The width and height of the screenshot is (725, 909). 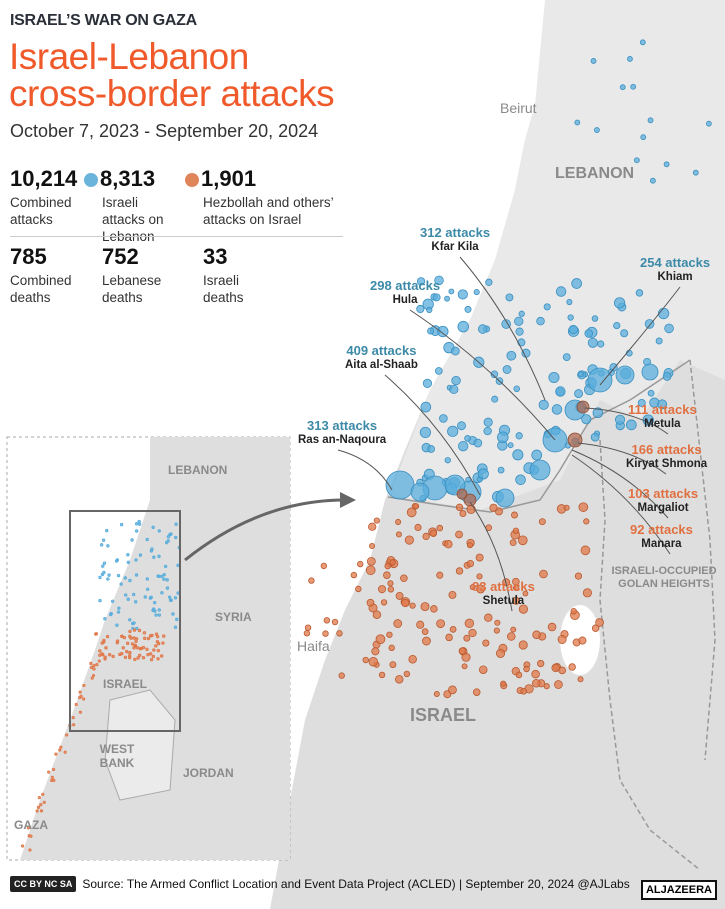 I want to click on label-lebanon: LEBANON, so click(x=595, y=173).